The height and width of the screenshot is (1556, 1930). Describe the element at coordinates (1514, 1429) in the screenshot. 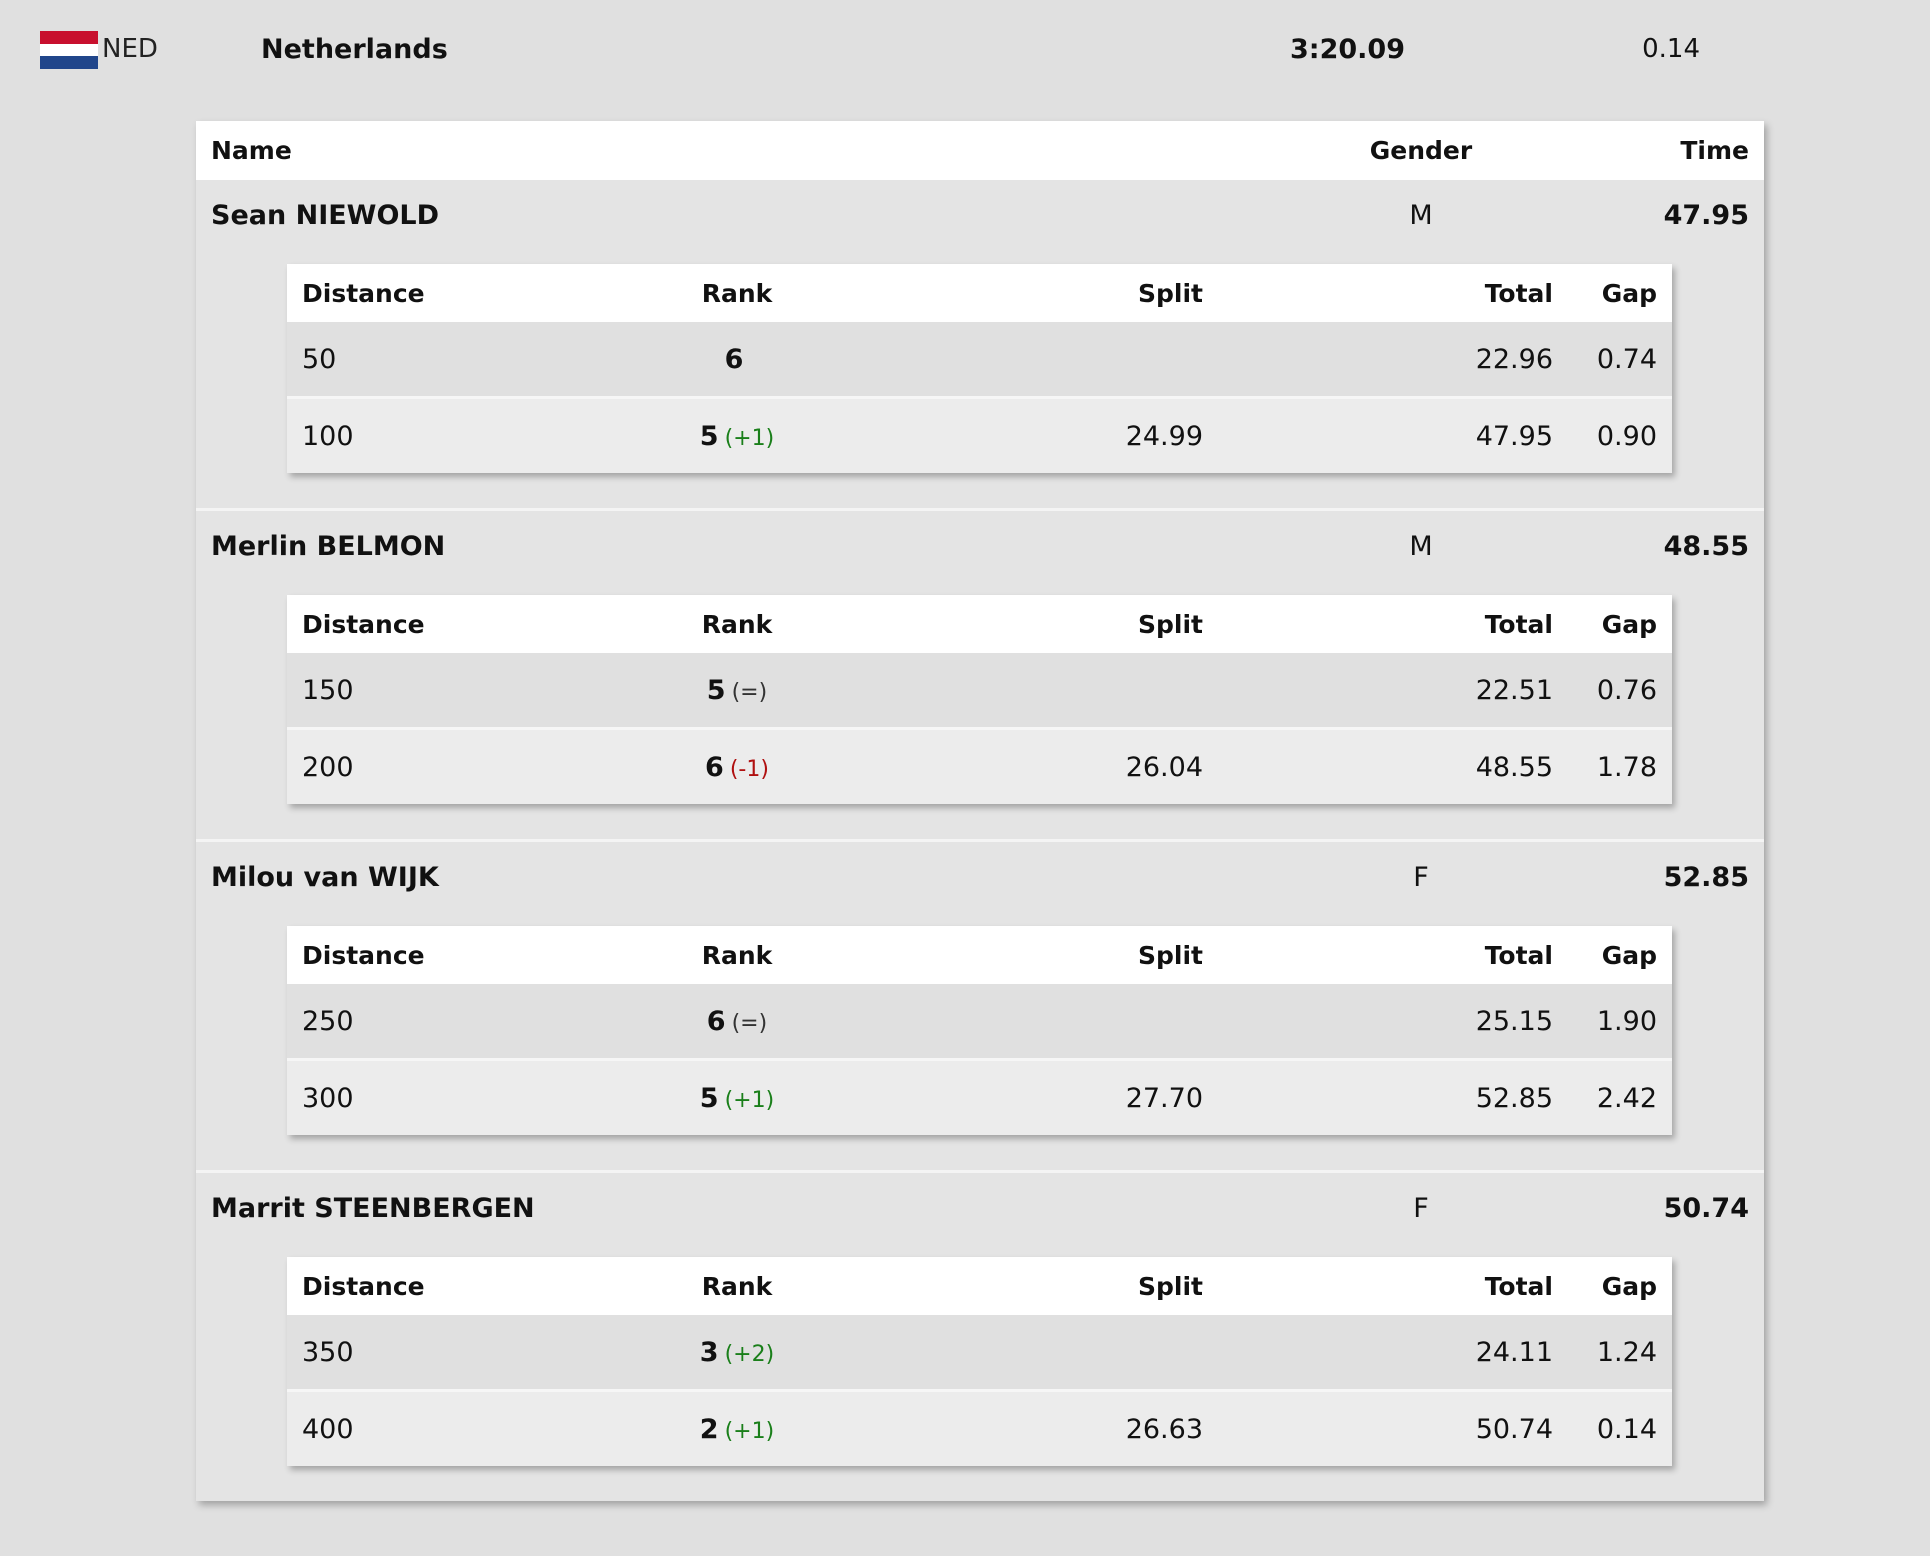

I see `split-total: 50.74` at that location.